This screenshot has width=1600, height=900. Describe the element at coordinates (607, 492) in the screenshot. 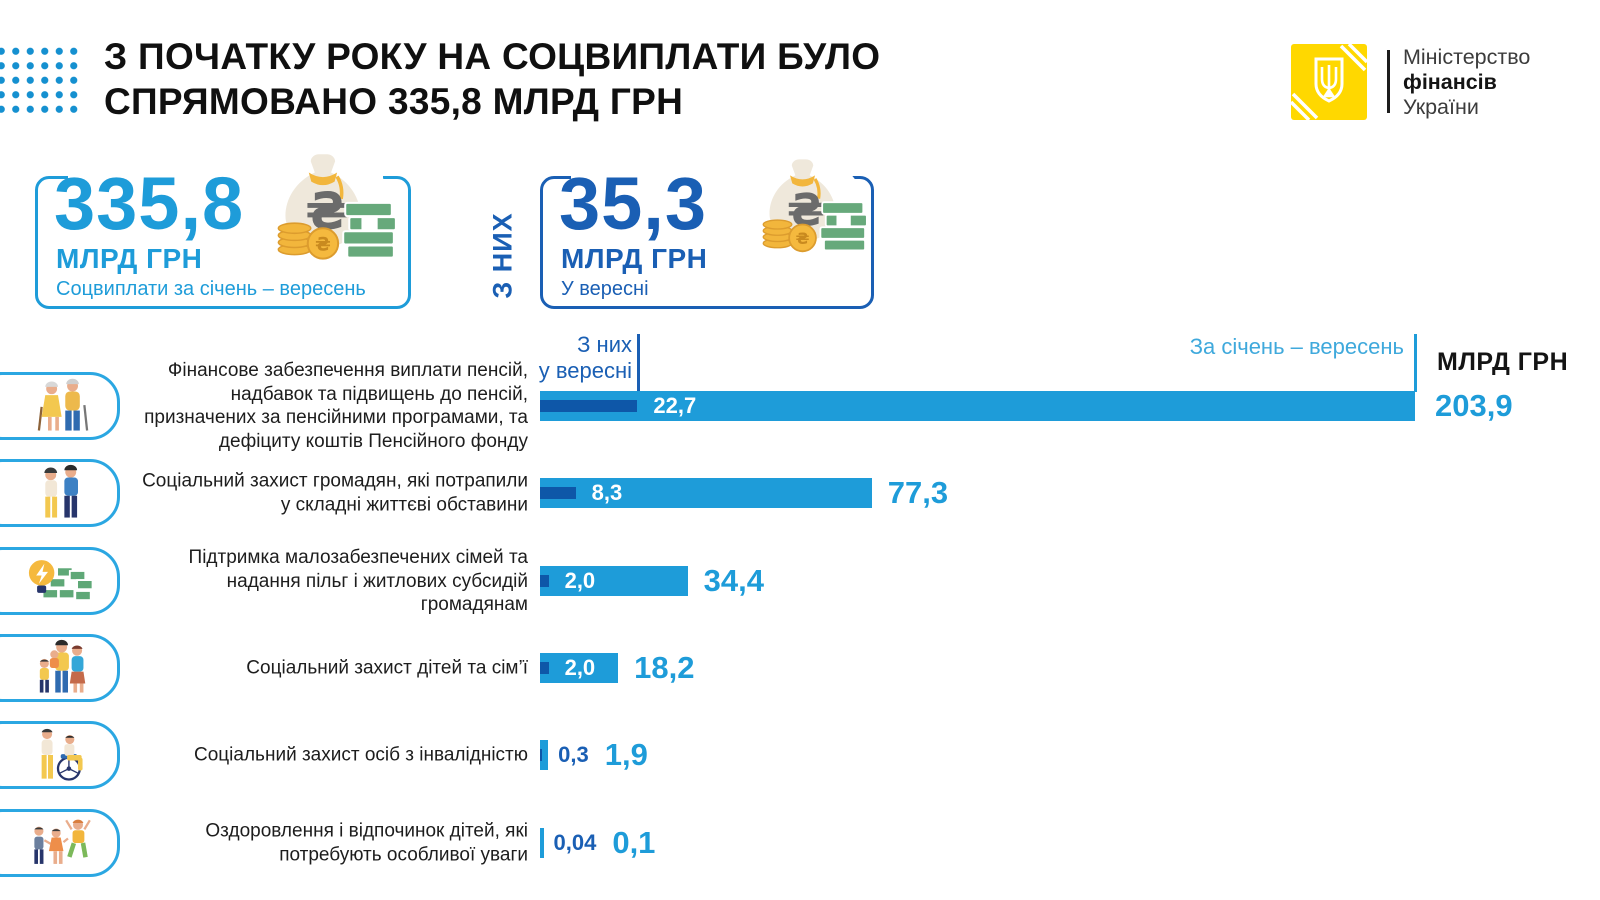

I see `september-value-label: 8,3` at that location.